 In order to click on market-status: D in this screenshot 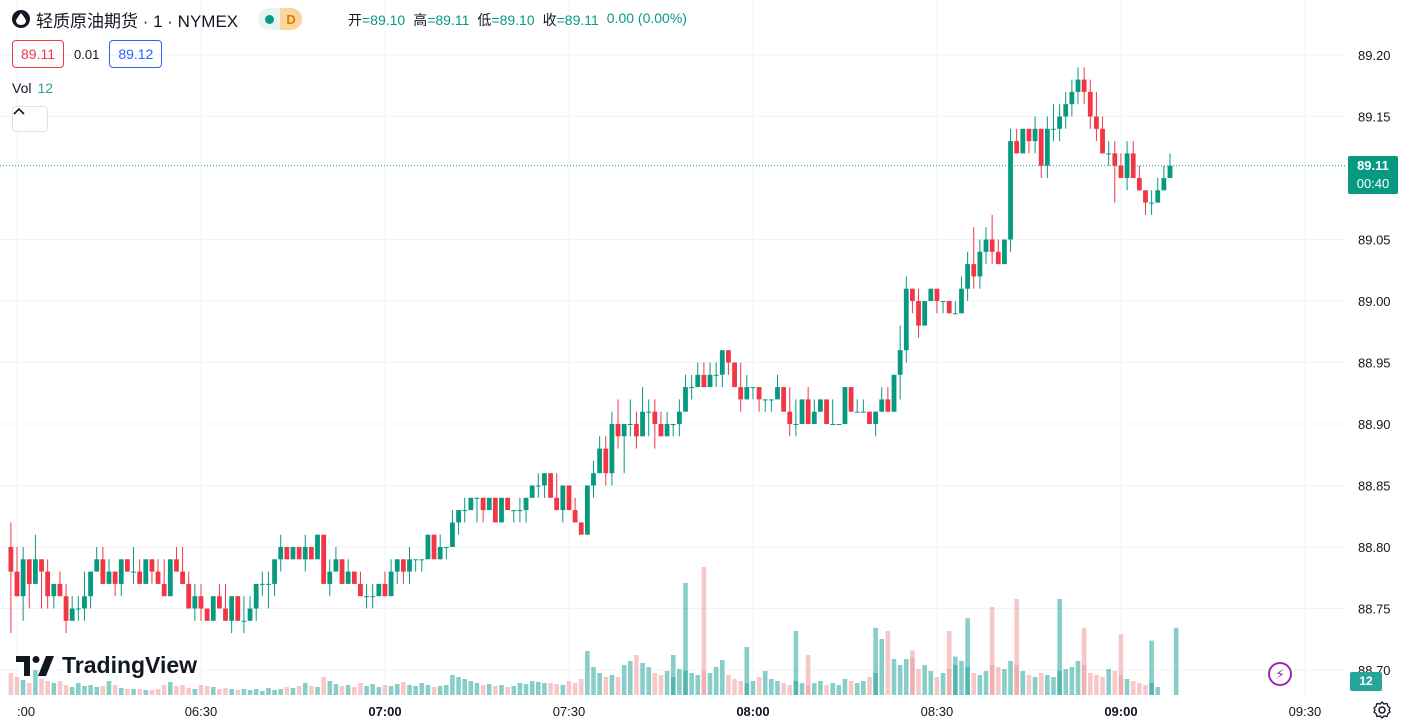, I will do `click(280, 19)`.